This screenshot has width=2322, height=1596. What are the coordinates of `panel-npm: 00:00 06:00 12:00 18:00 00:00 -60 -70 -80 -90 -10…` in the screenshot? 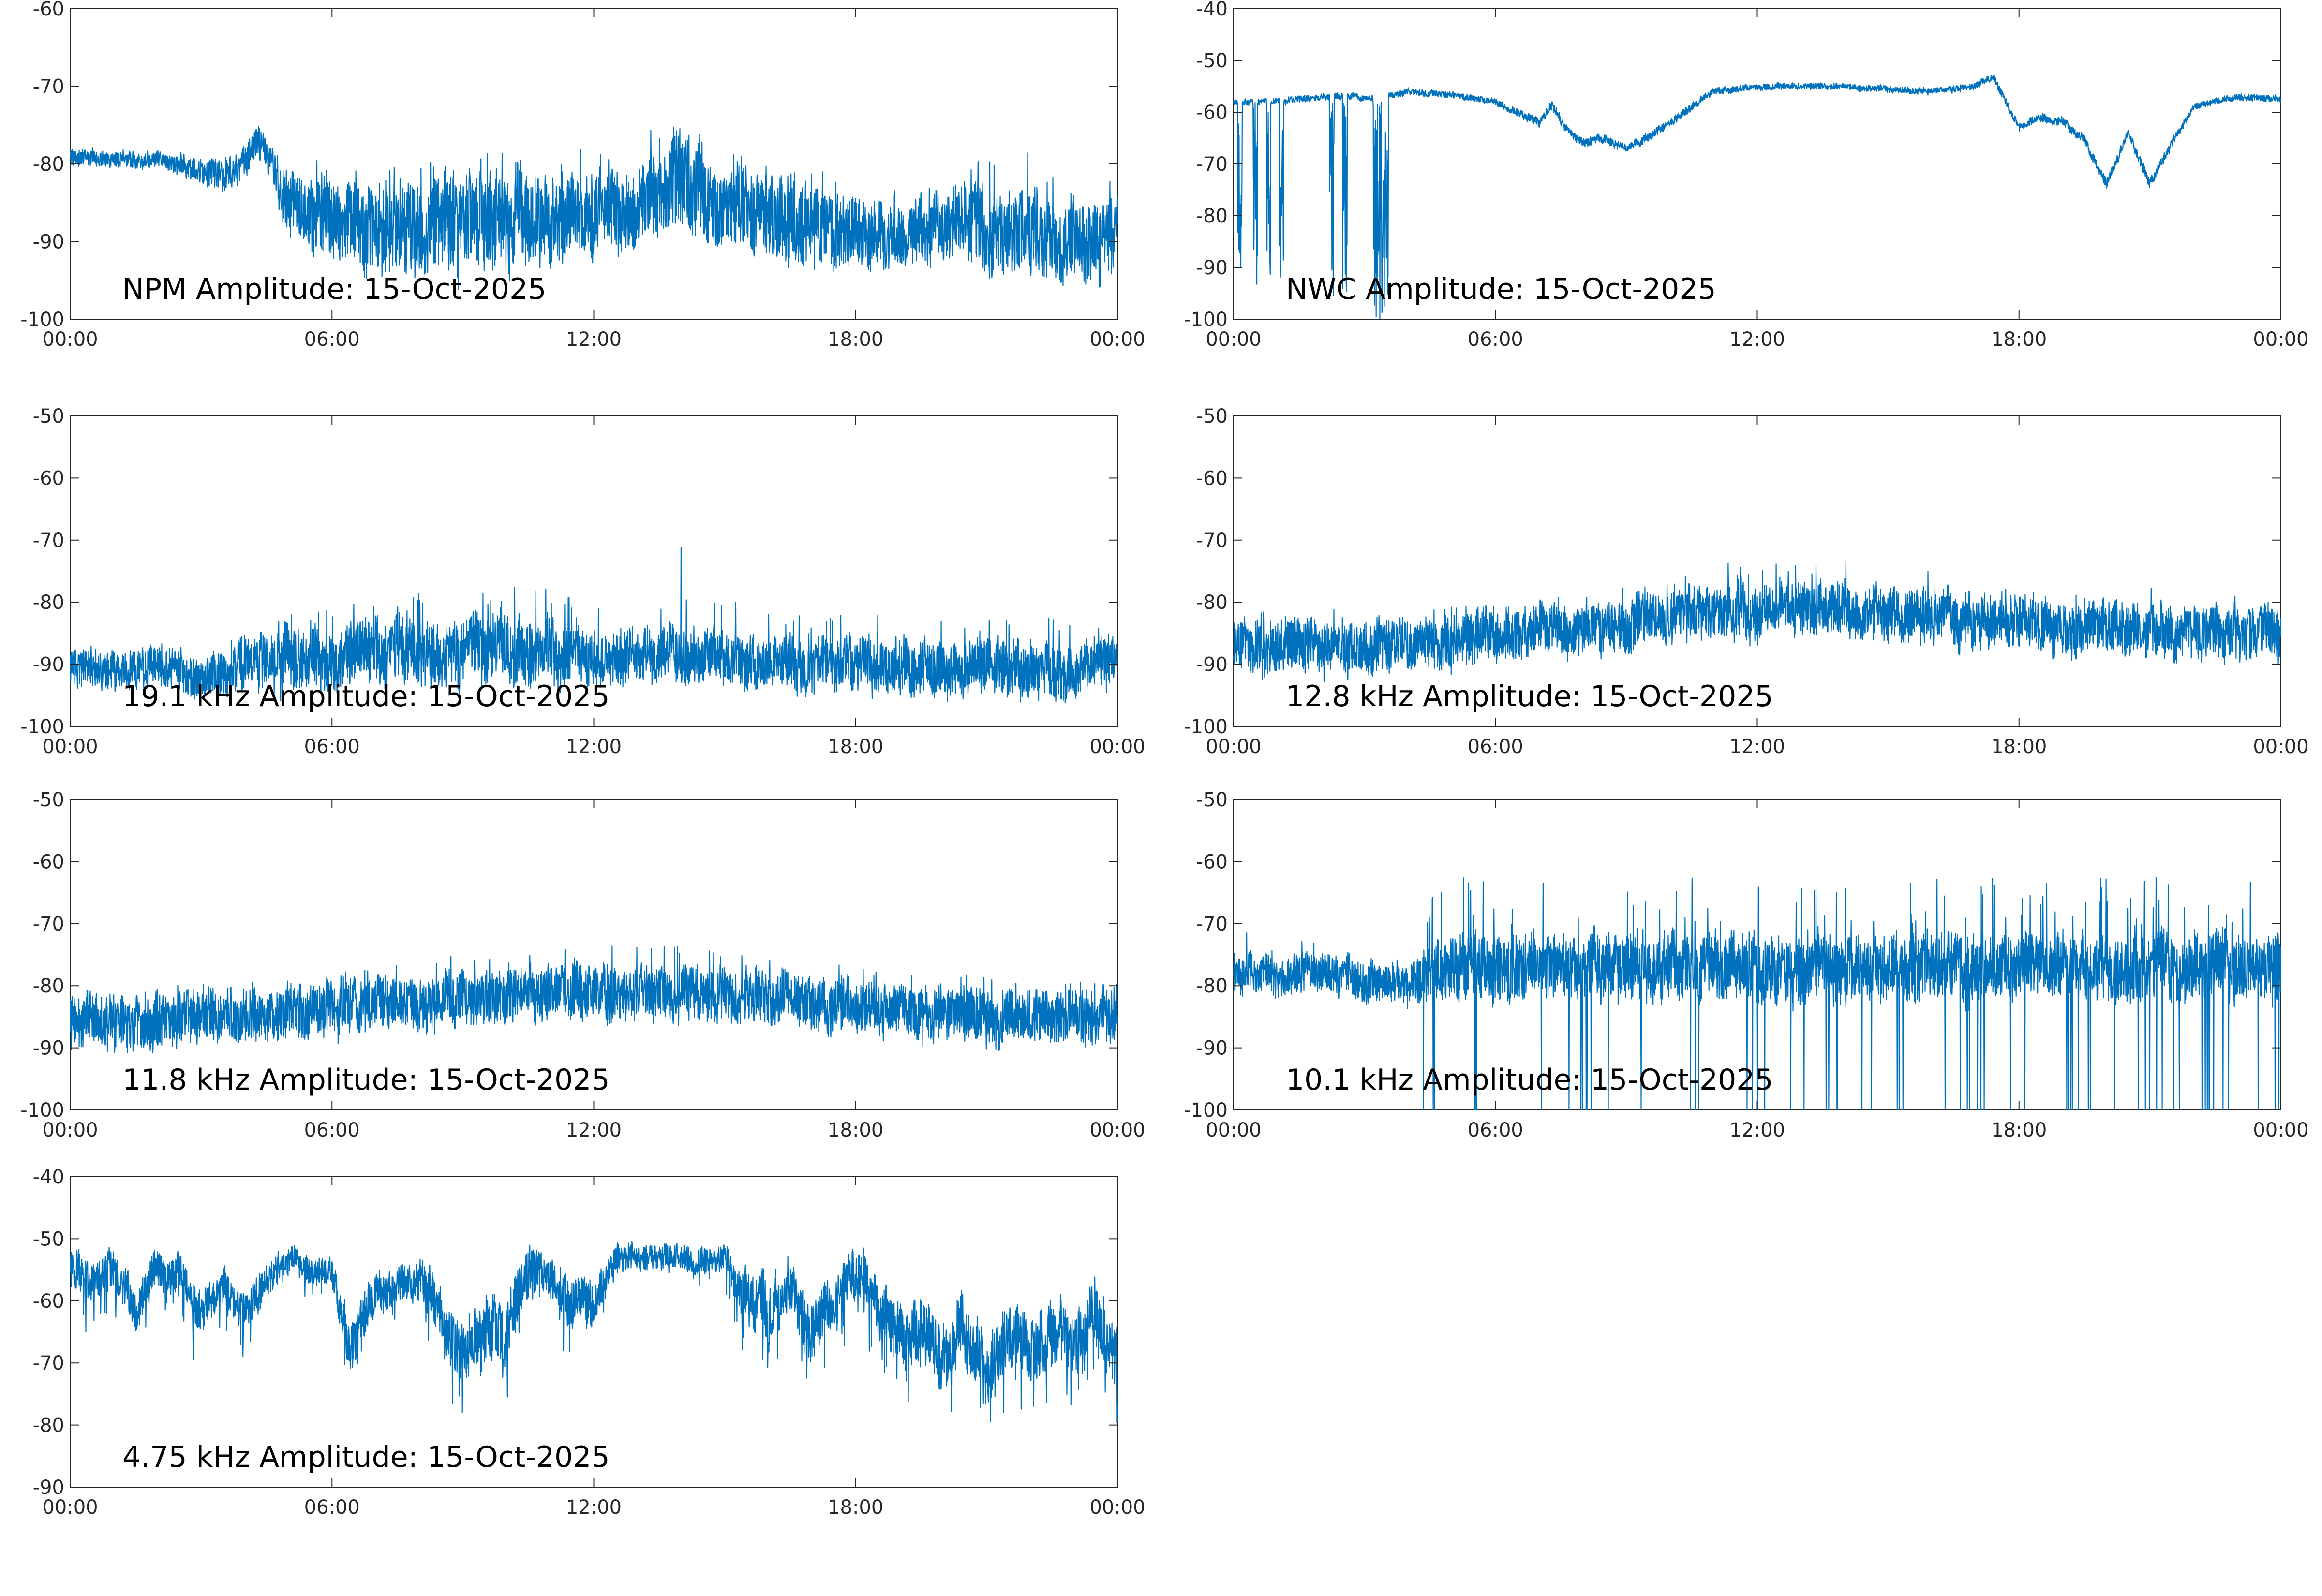 It's located at (582, 175).